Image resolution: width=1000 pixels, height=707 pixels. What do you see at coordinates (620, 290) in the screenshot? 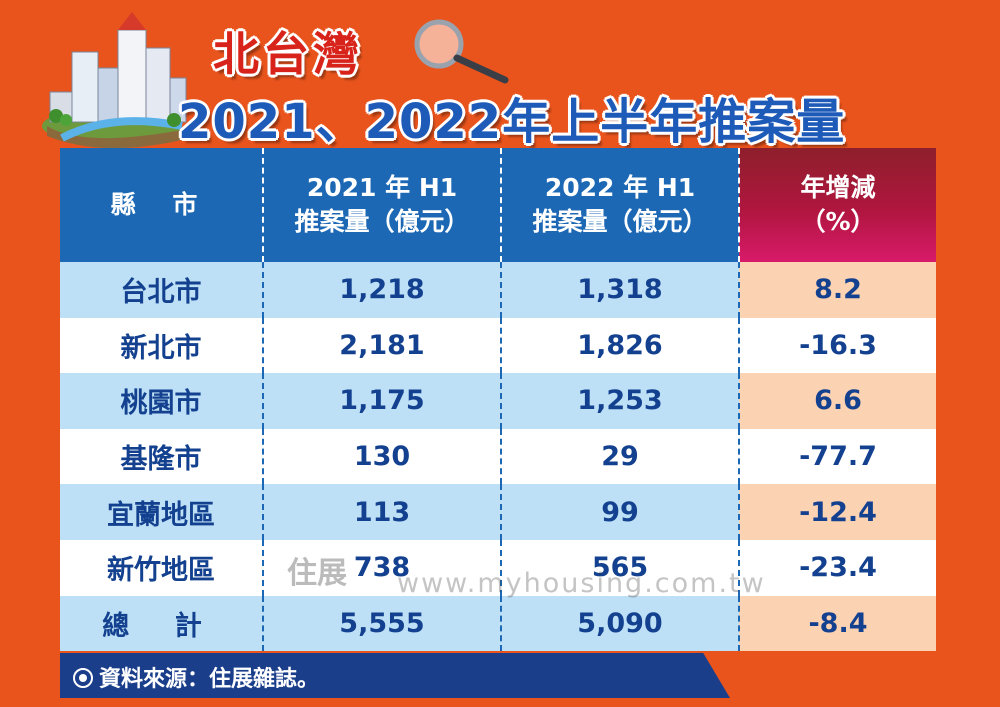
I see `cell-2022: 1,318` at bounding box center [620, 290].